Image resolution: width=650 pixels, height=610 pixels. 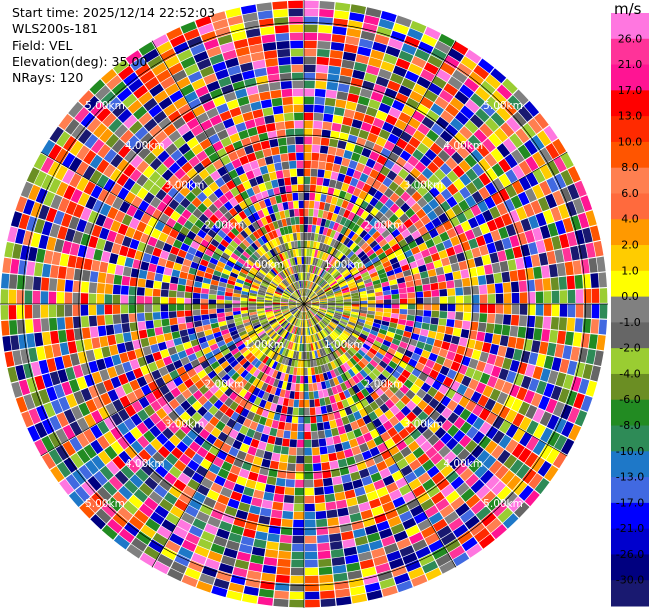 What do you see at coordinates (630, 477) in the screenshot?
I see `colorbar-tick-label: -13.0` at bounding box center [630, 477].